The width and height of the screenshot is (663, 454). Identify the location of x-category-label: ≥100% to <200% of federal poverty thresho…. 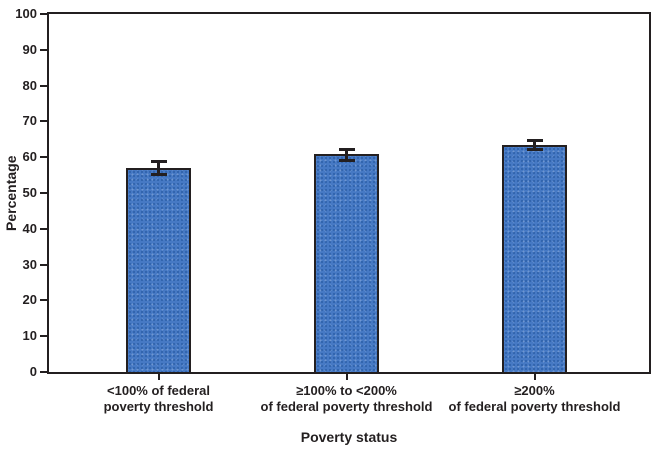
(347, 399).